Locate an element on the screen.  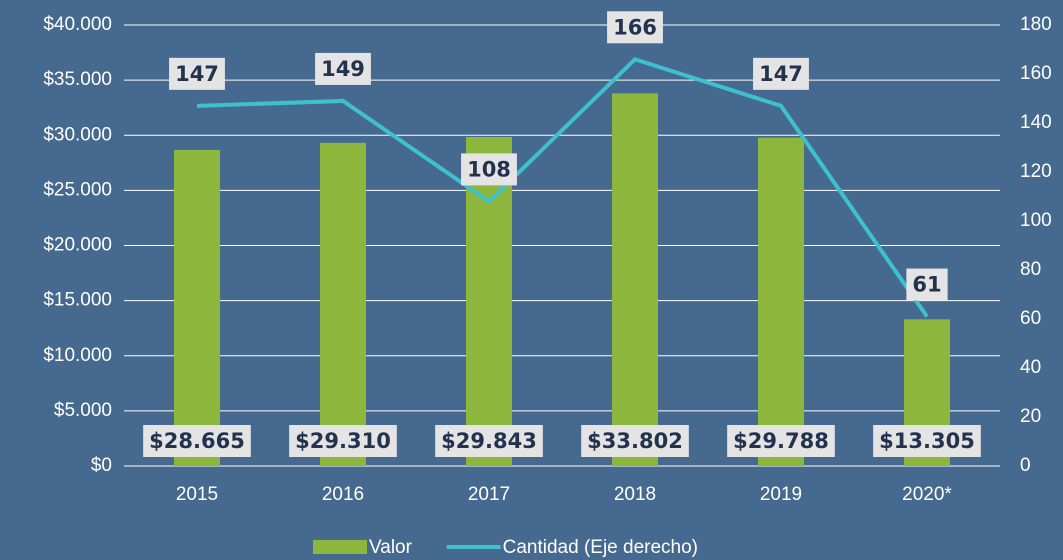
y-tick-label: $40.000 is located at coordinates (77, 24).